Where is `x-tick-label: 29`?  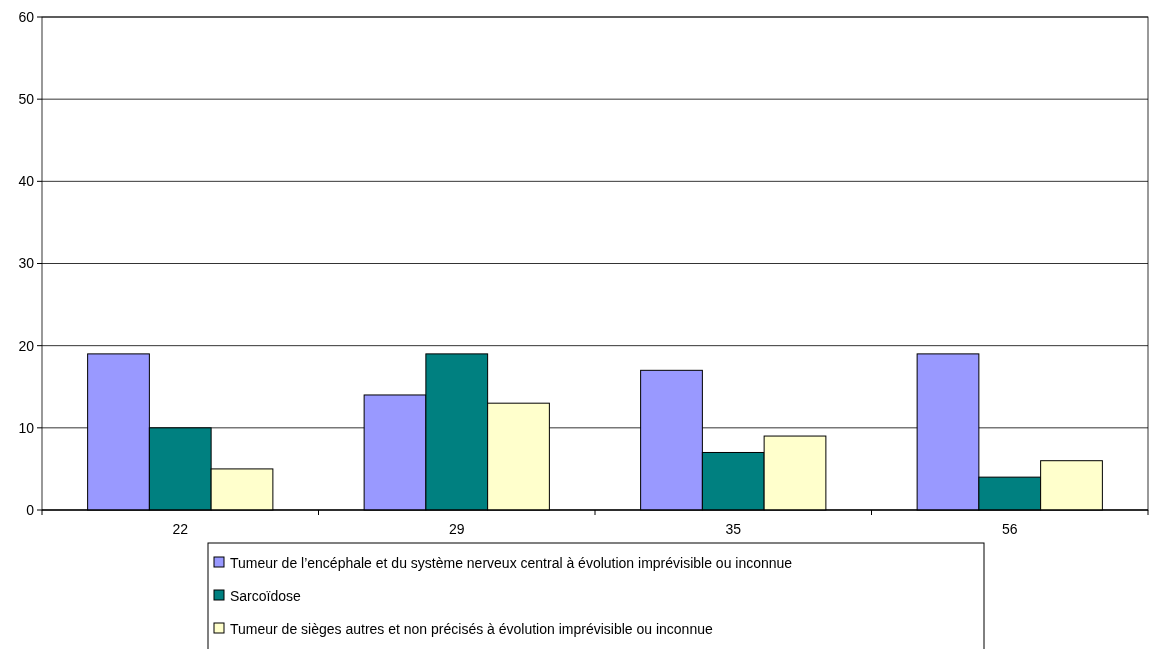 x-tick-label: 29 is located at coordinates (456, 529).